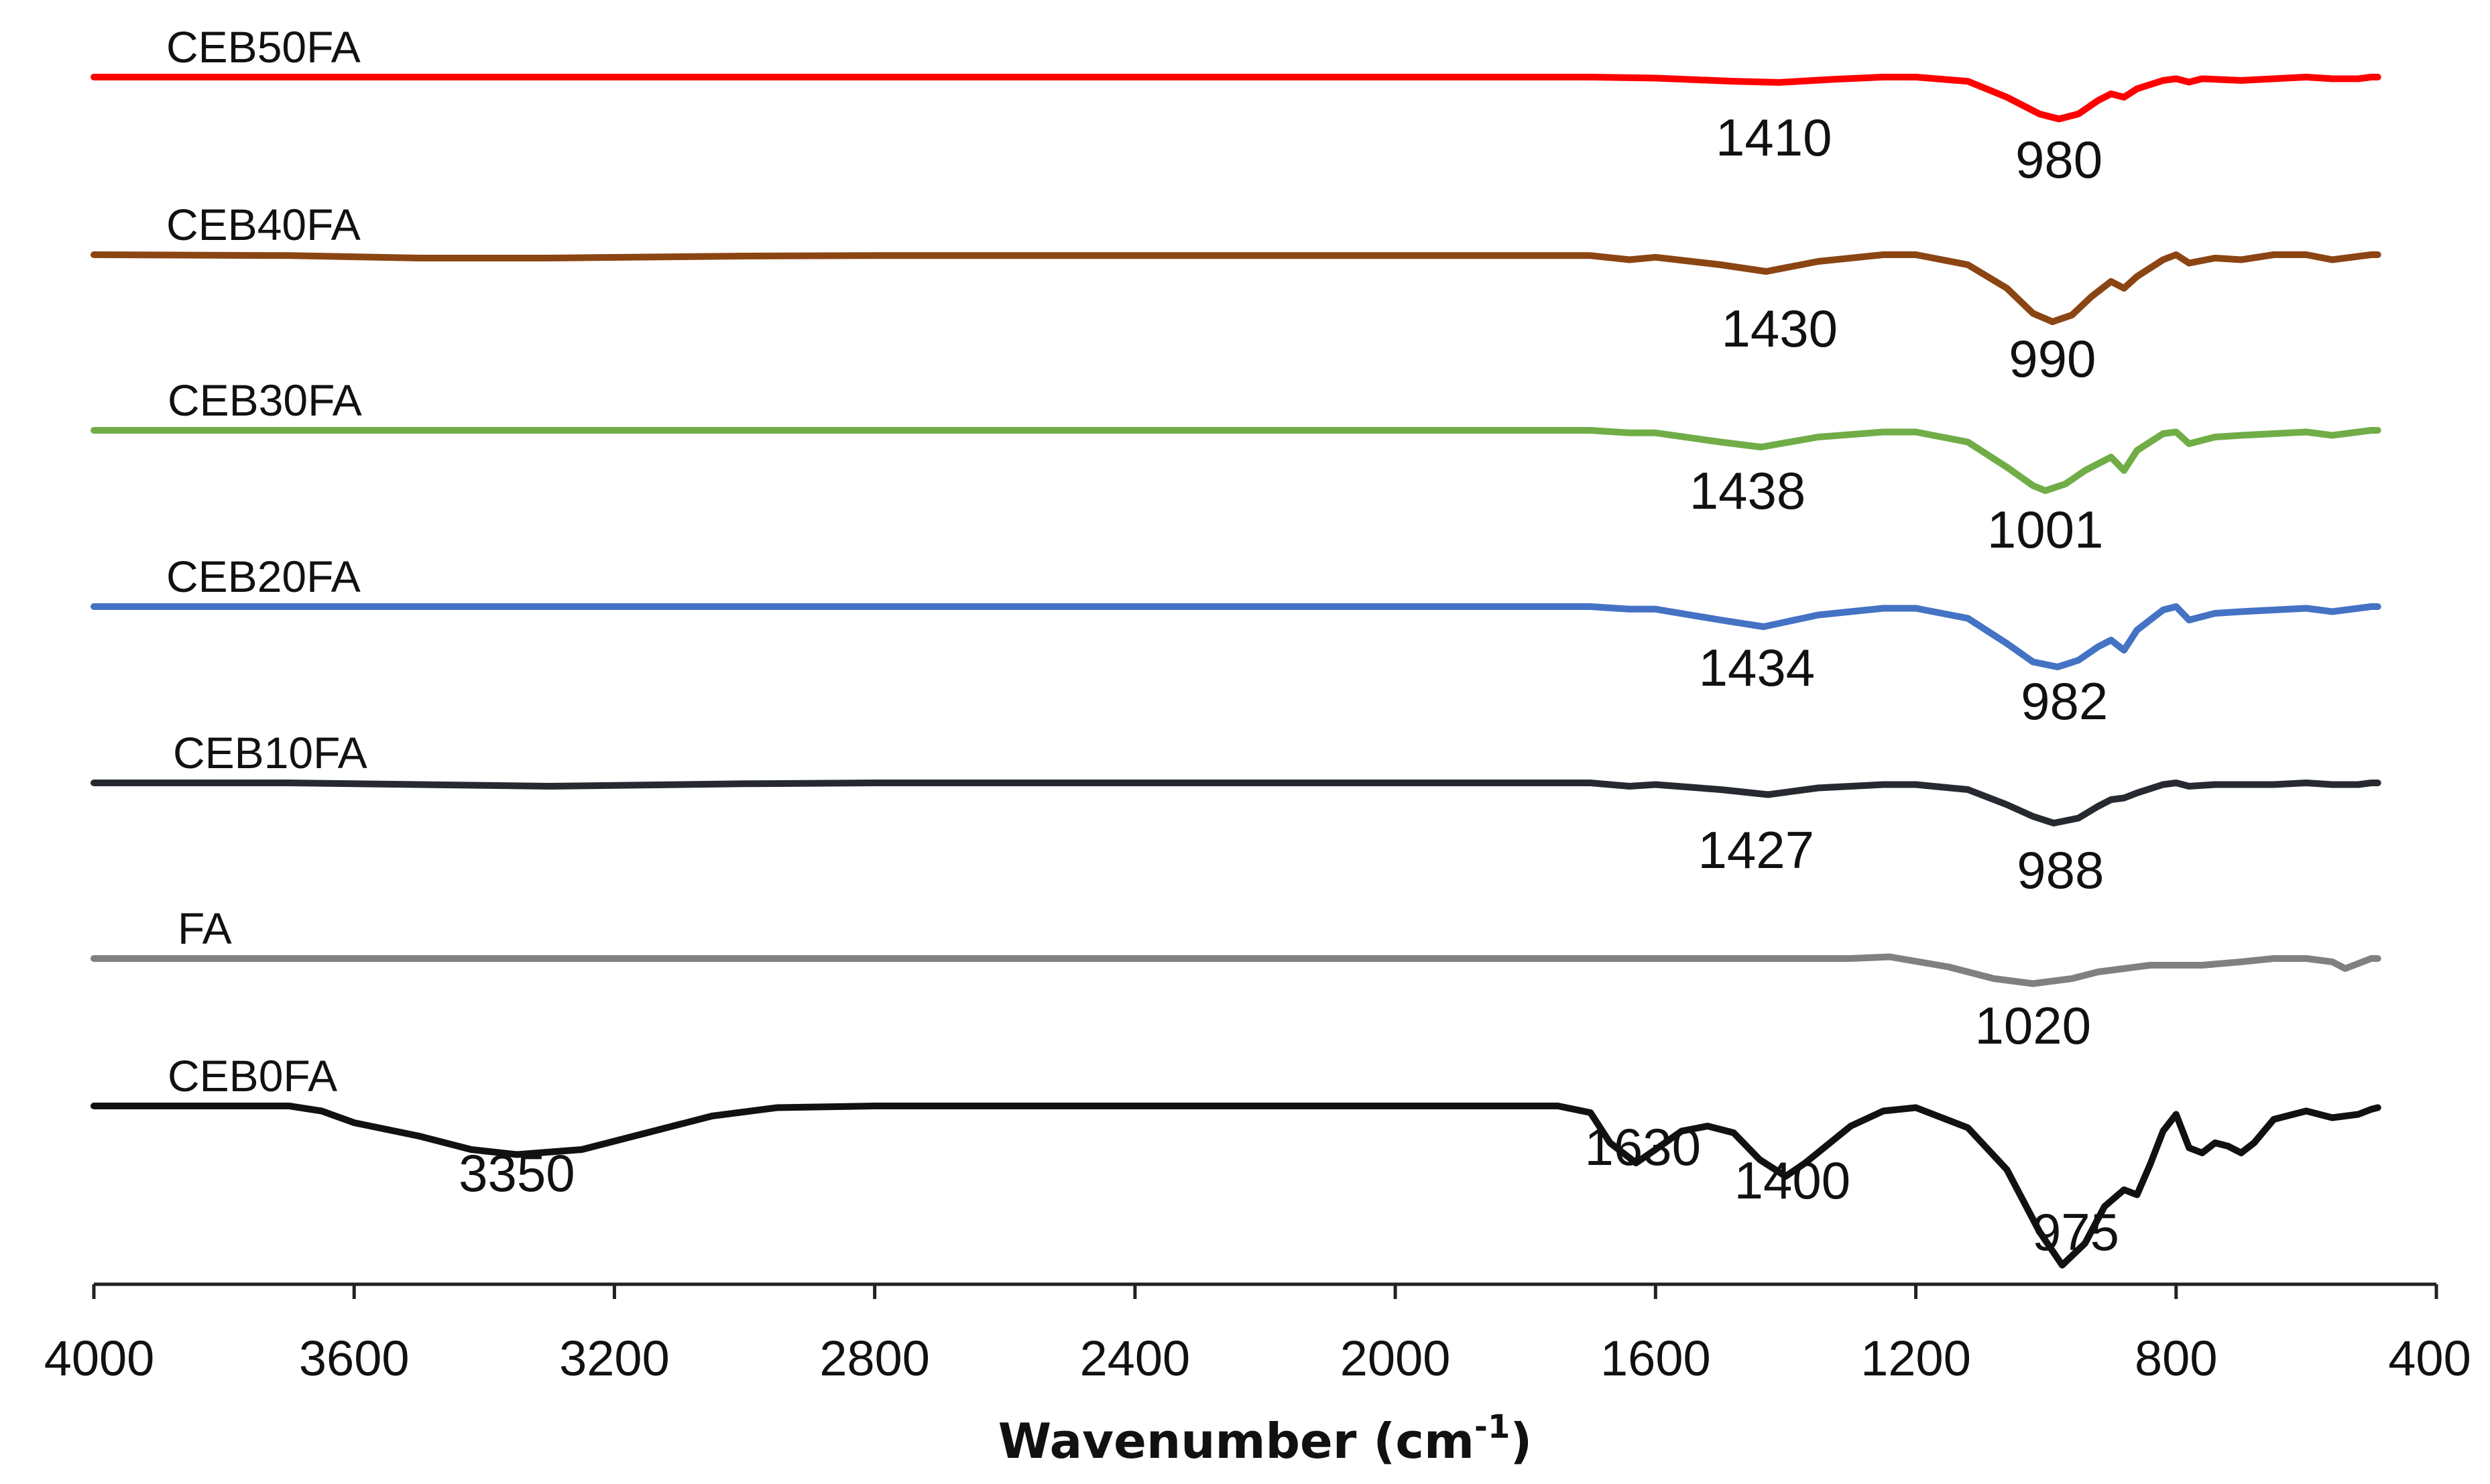  Describe the element at coordinates (263, 47) in the screenshot. I see `series-label-ceb50fa: CEB50FA` at that location.